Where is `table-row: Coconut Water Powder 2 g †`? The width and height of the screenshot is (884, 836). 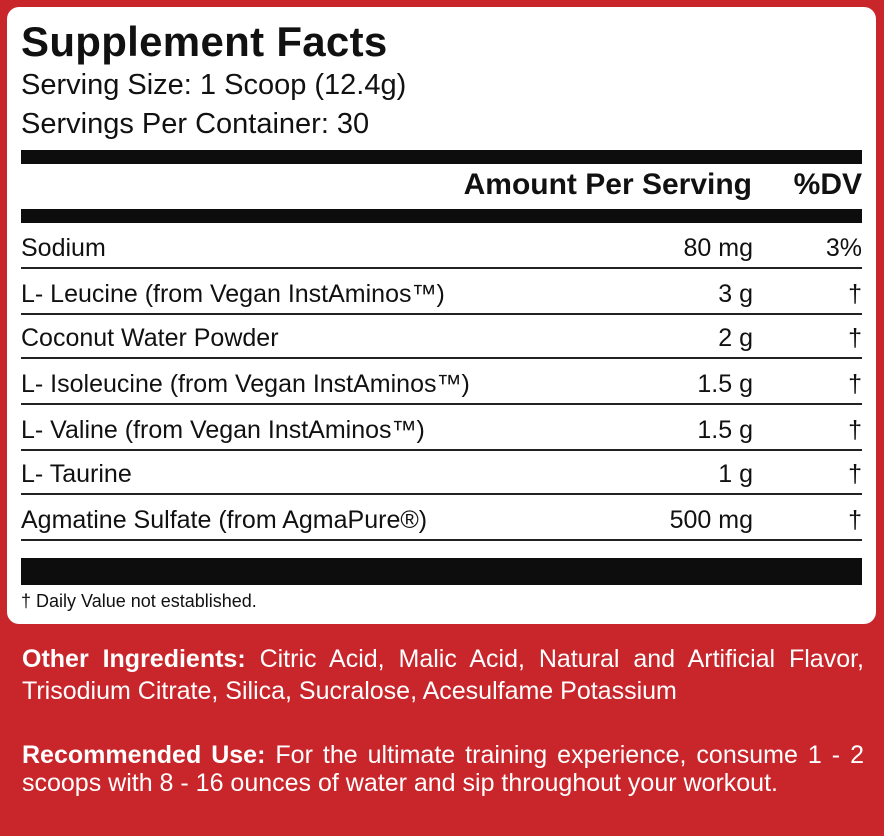
table-row: Coconut Water Powder 2 g † is located at coordinates (441, 337).